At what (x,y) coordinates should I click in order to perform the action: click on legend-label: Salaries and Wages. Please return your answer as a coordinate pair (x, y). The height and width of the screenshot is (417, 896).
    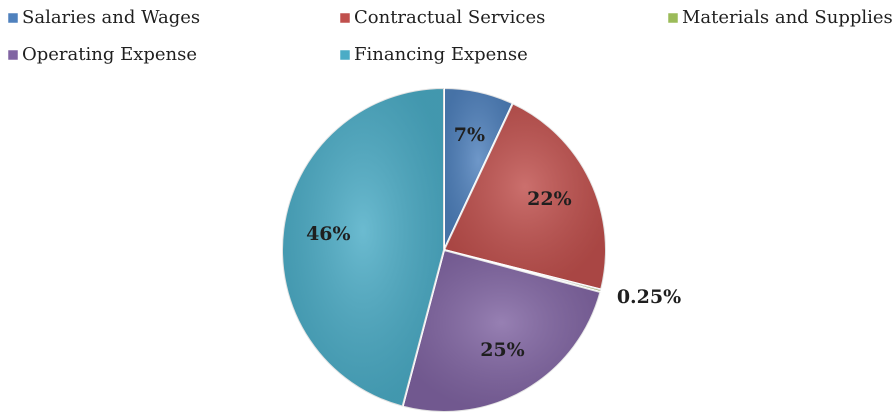
    Looking at the image, I should click on (111, 17).